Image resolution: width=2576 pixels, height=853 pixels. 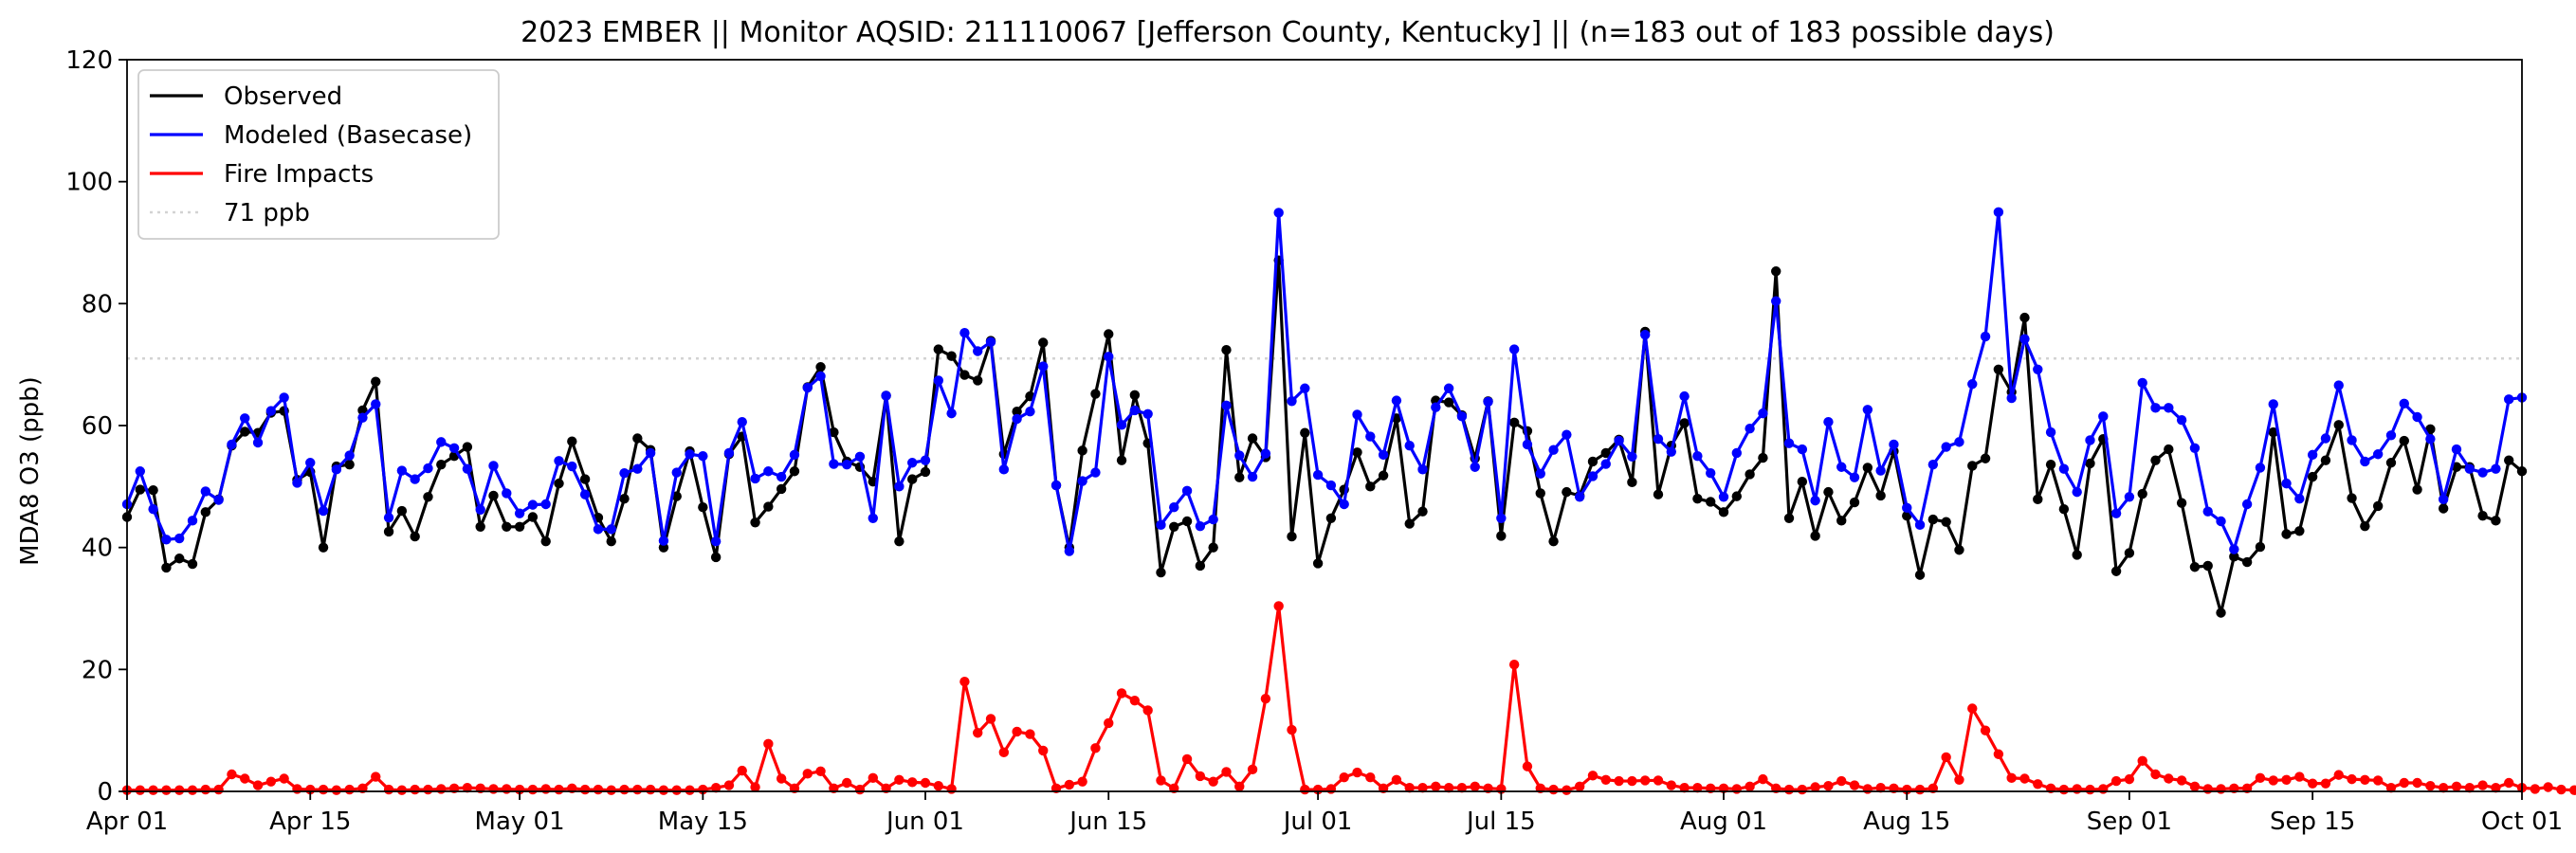 I want to click on x-tick-label: May 01, so click(x=520, y=822).